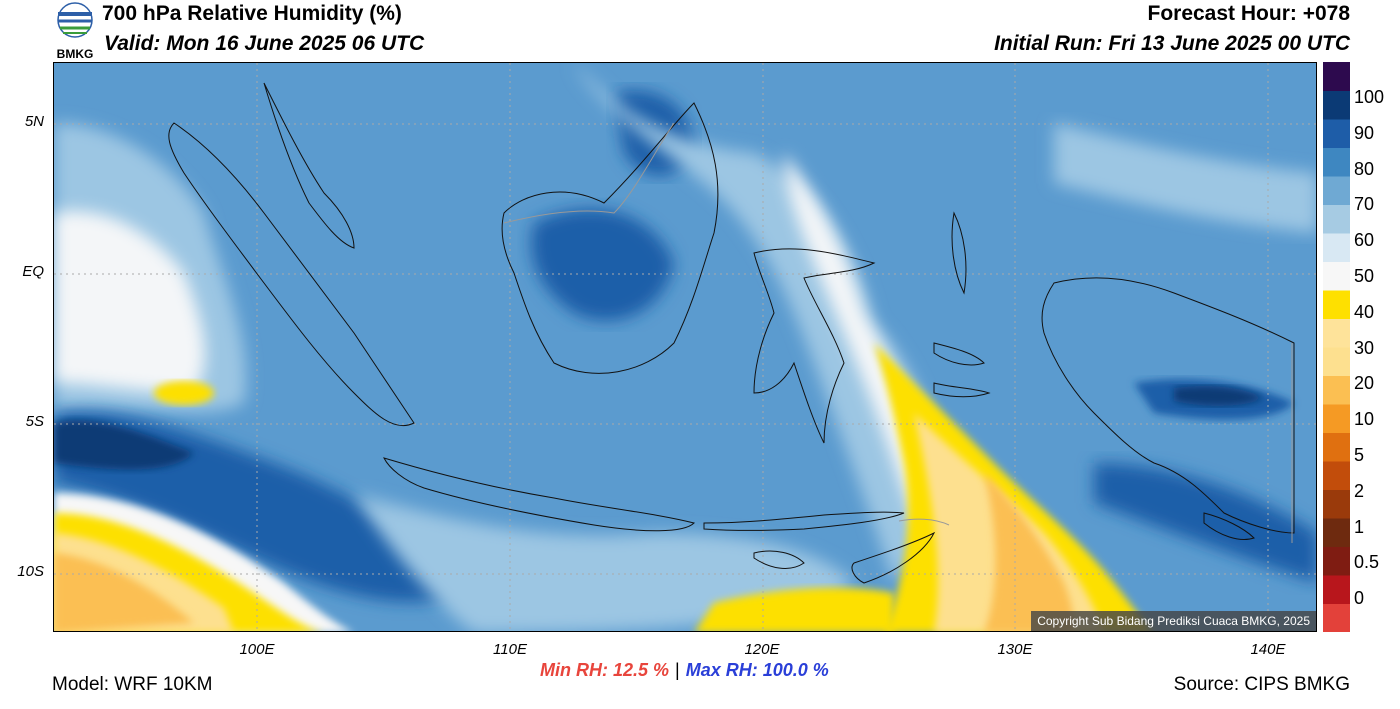 This screenshot has width=1400, height=709. What do you see at coordinates (1359, 598) in the screenshot?
I see `colorbar-label: 0` at bounding box center [1359, 598].